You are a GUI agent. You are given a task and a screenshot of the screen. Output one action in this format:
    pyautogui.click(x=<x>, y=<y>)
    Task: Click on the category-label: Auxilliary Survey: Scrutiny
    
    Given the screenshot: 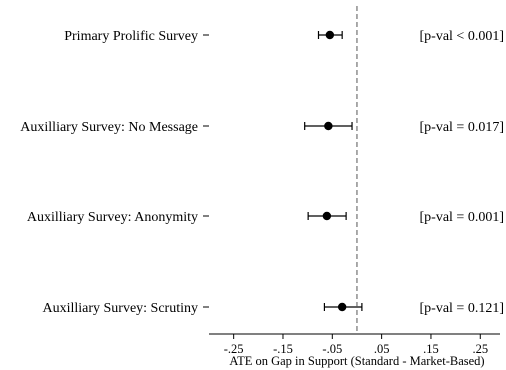 What is the action you would take?
    pyautogui.click(x=120, y=308)
    